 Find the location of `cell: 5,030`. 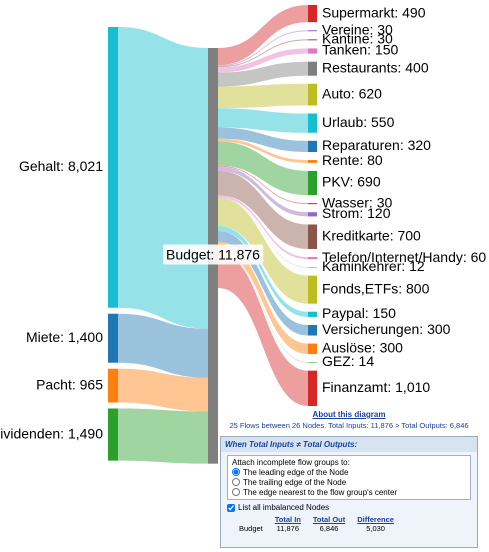

cell: 5,030 is located at coordinates (375, 528).